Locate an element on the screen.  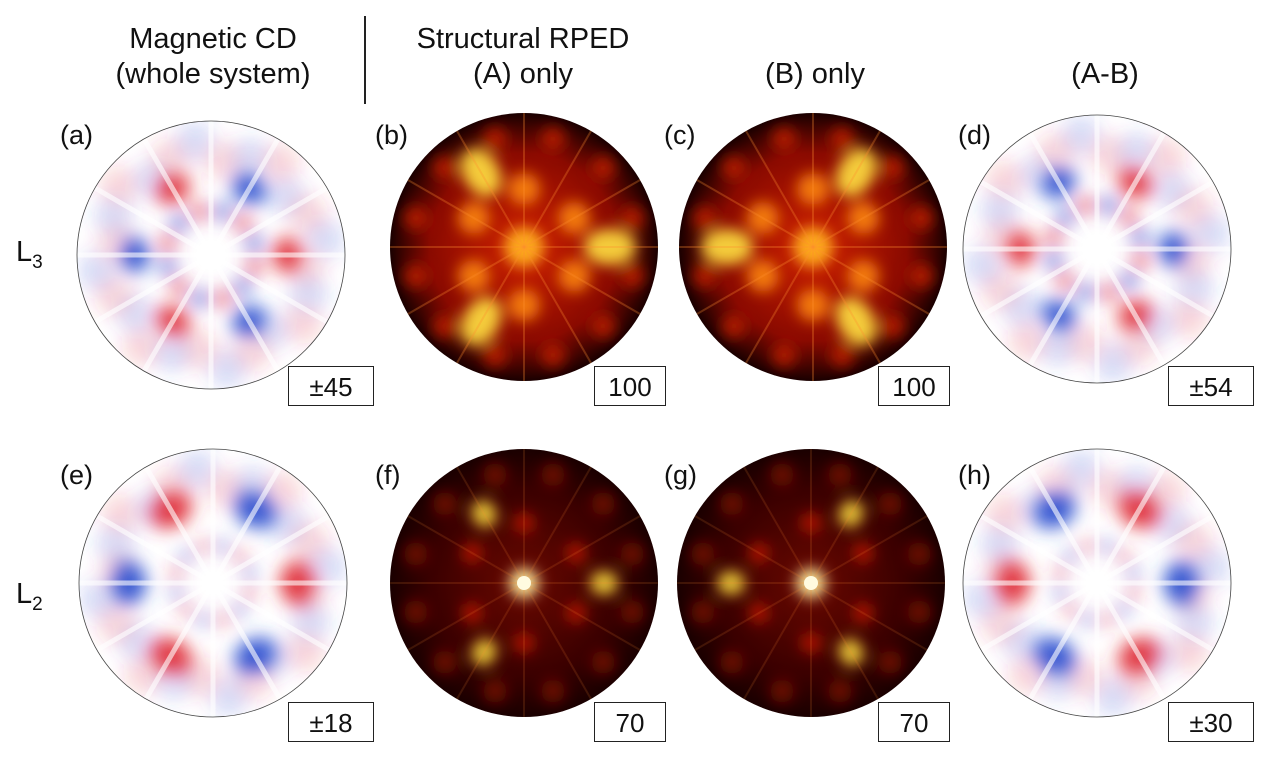
panel-label-e: (e) is located at coordinates (76, 475).